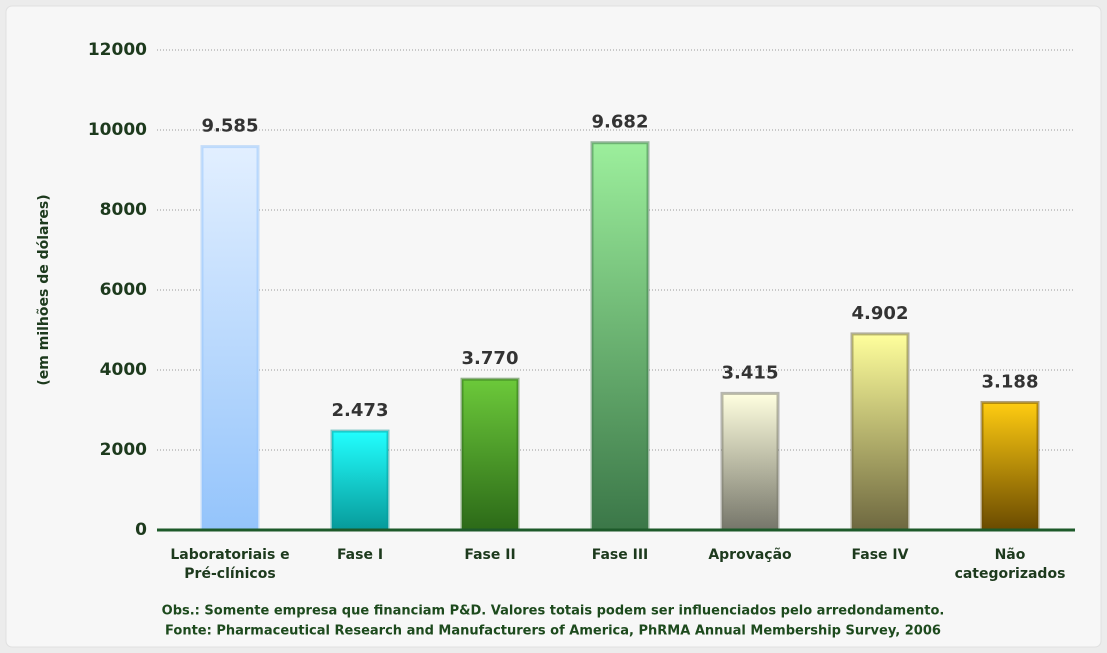 The height and width of the screenshot is (653, 1107). Describe the element at coordinates (880, 313) in the screenshot. I see `value-label: 4.902` at that location.